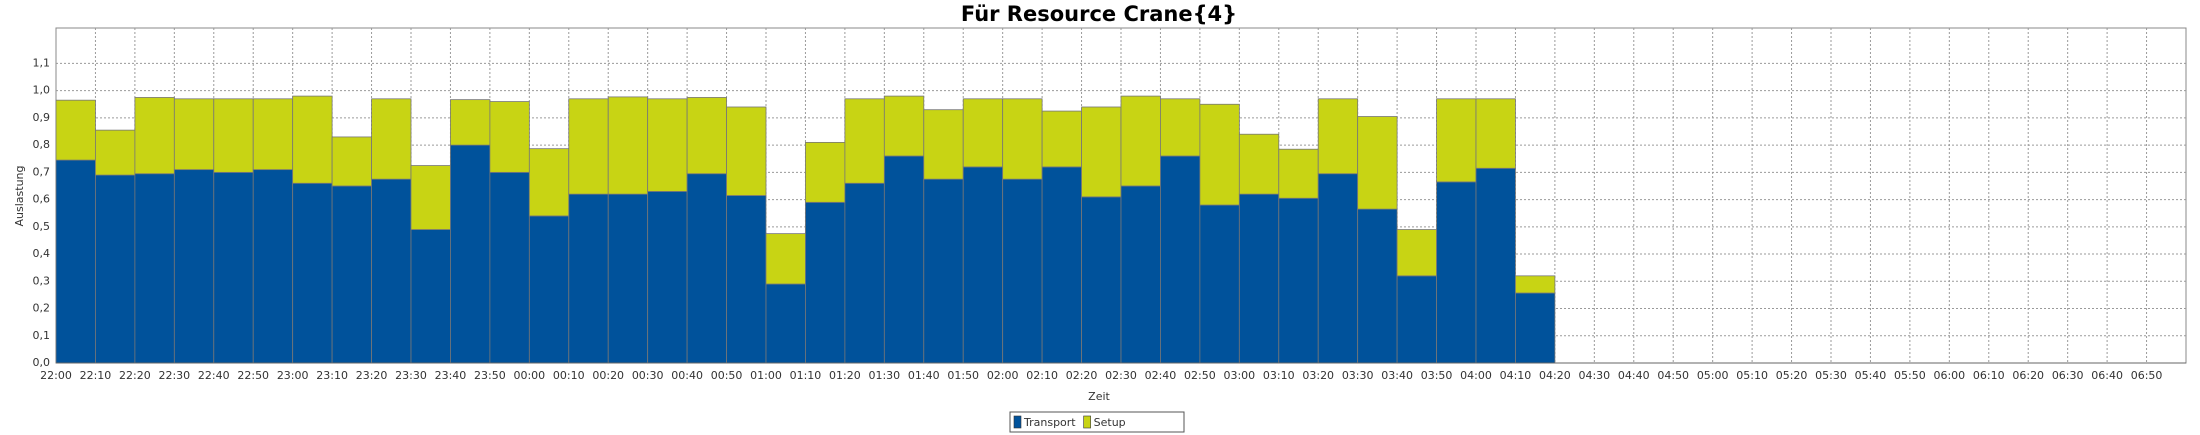 The height and width of the screenshot is (435, 2200). Describe the element at coordinates (1871, 375) in the screenshot. I see `x-tick-label: 05:40` at that location.